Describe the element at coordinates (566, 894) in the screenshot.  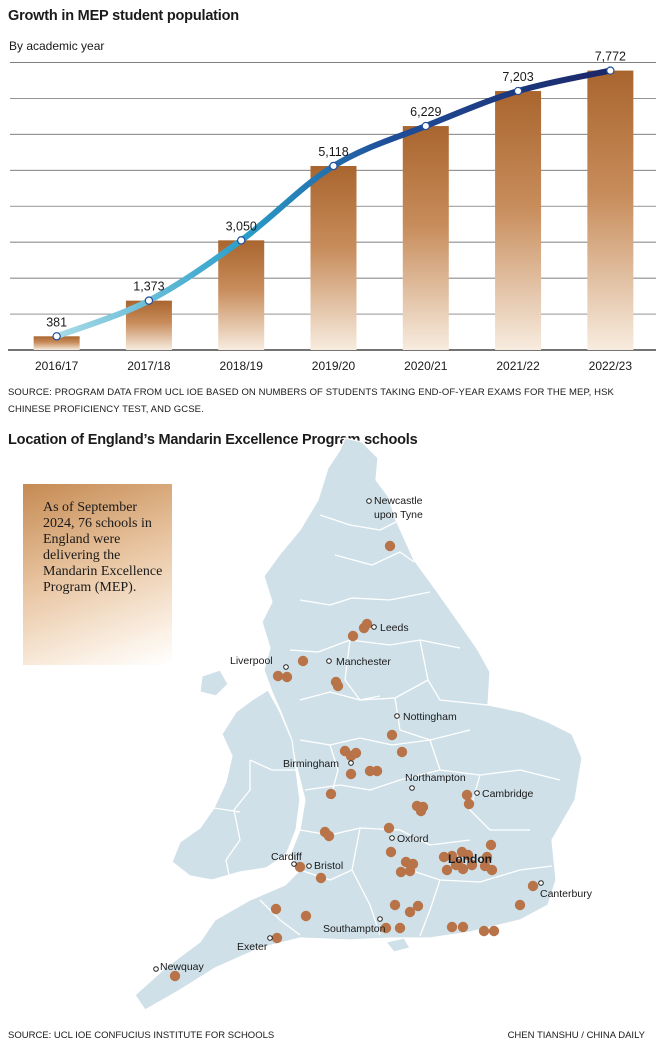
I see `canterbury-label: Canterbury` at that location.